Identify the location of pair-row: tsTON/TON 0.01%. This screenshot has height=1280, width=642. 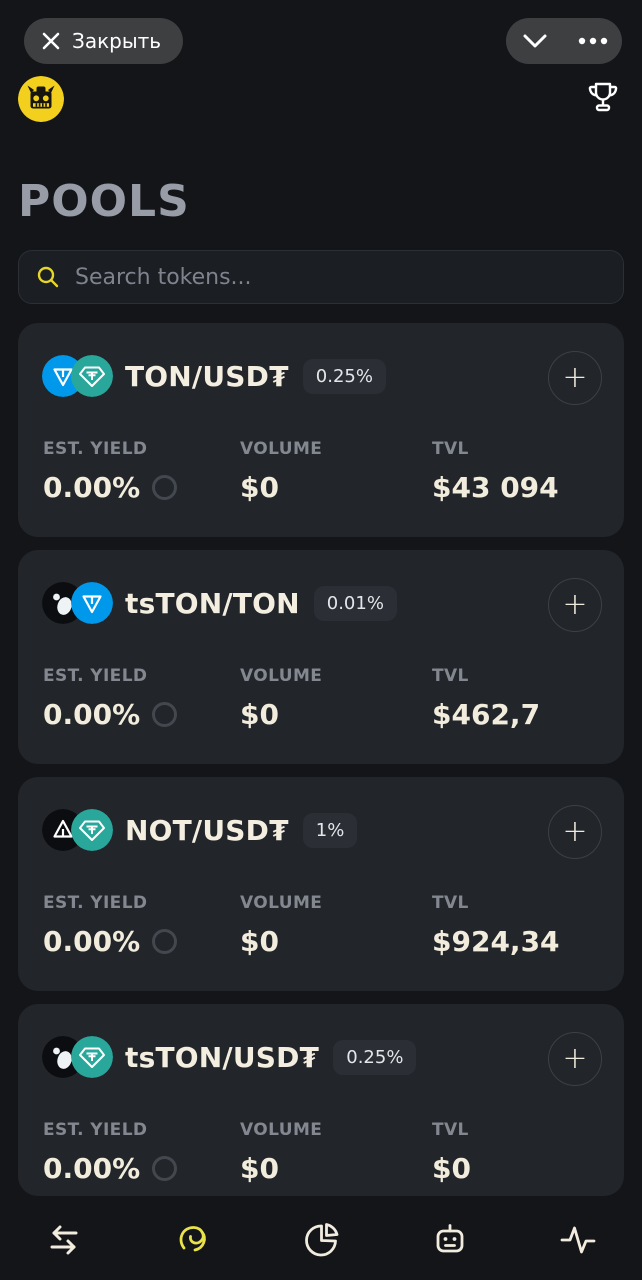
(288, 603).